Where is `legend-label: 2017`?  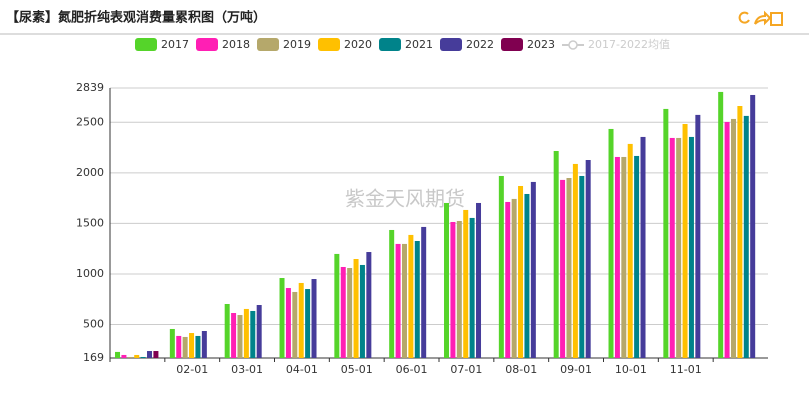 legend-label: 2017 is located at coordinates (175, 44).